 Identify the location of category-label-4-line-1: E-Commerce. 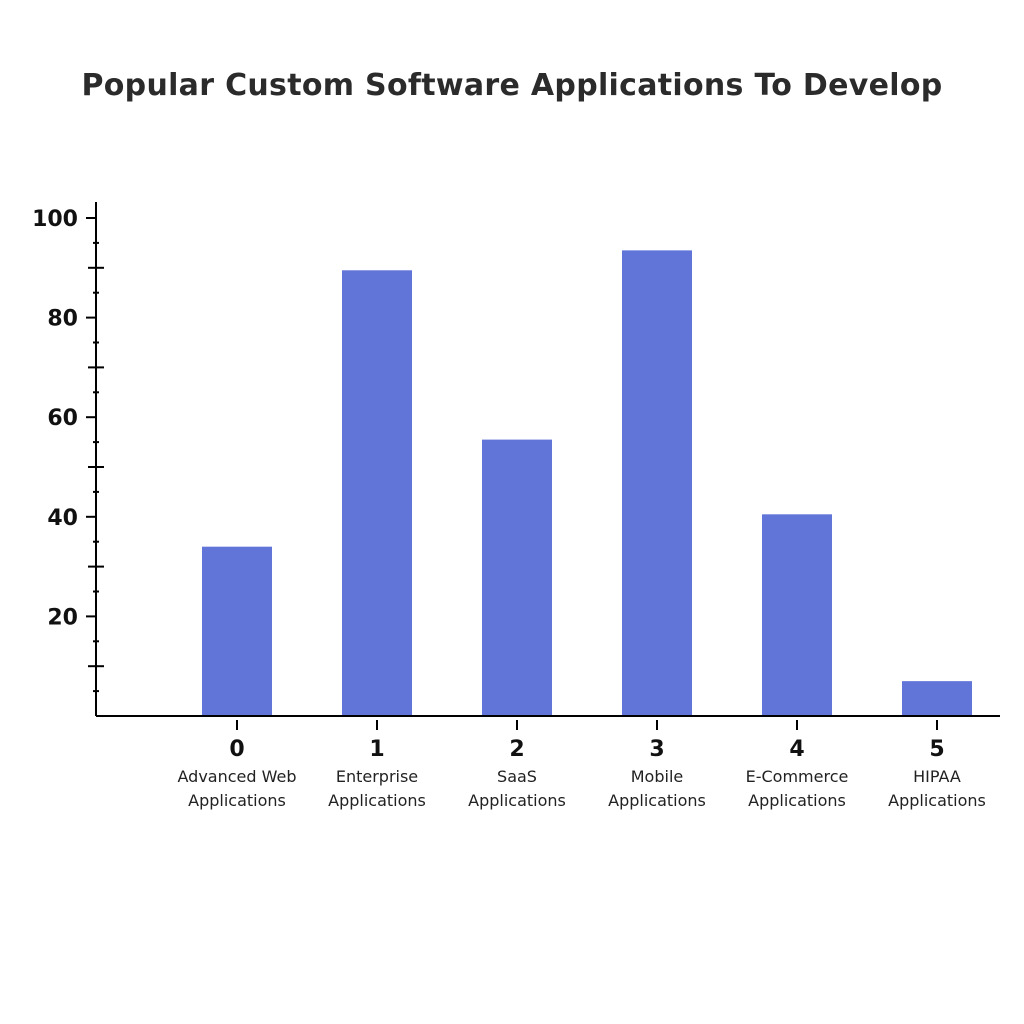
(797, 776).